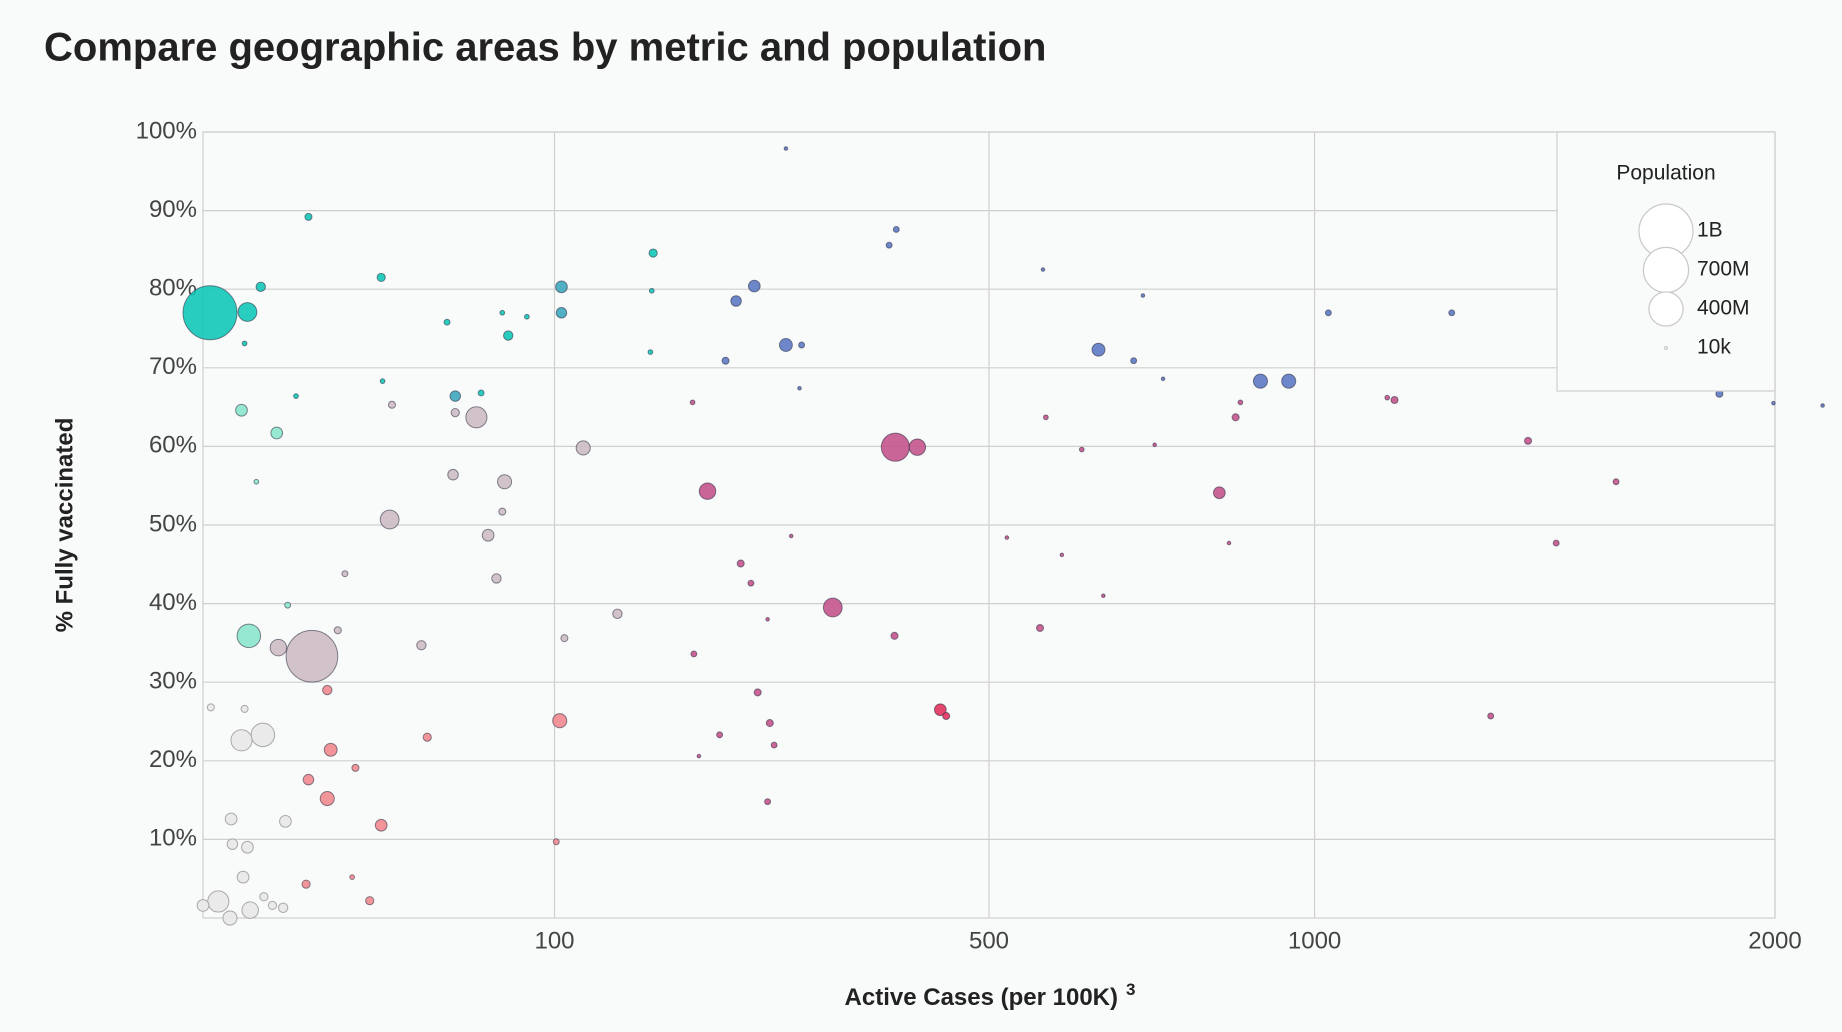  I want to click on y-tick-label: 100%, so click(166, 130).